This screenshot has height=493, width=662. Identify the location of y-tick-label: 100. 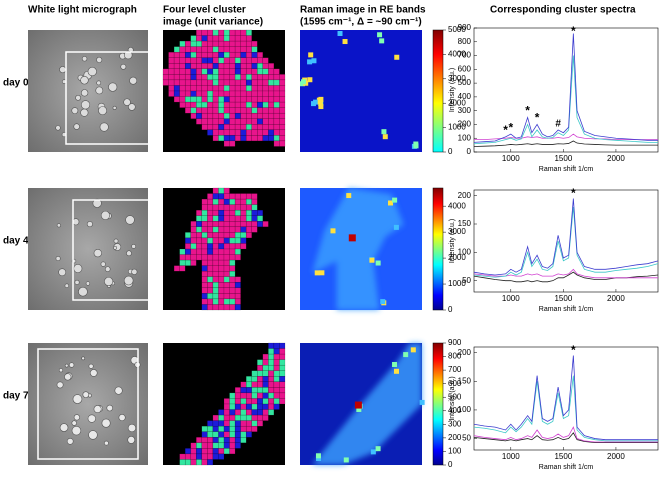
(465, 409).